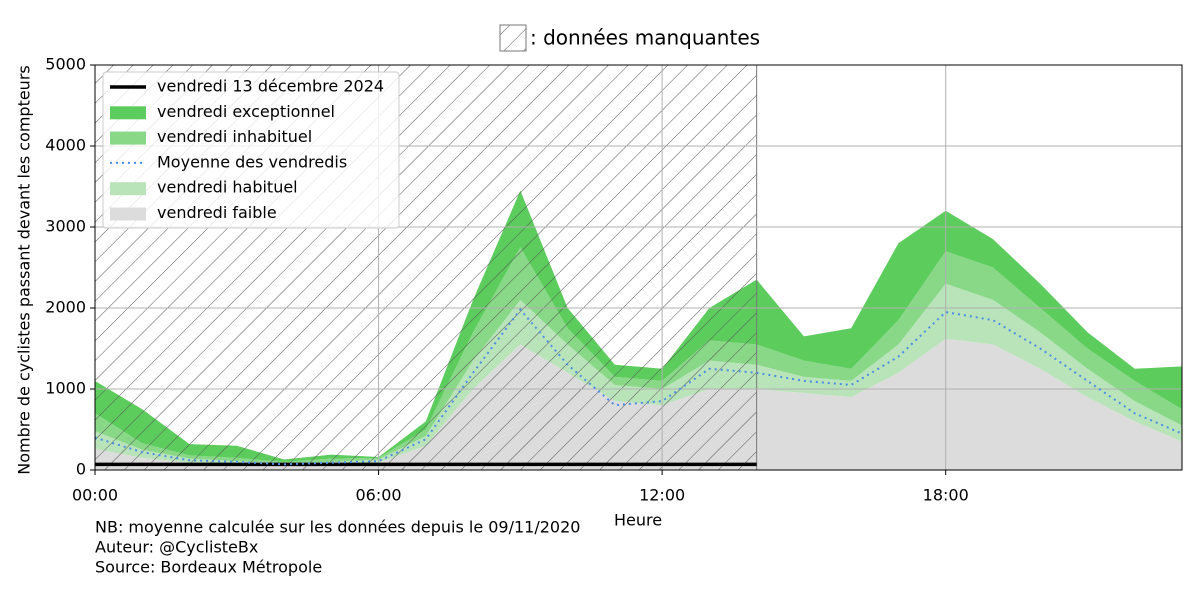 The height and width of the screenshot is (604, 1200). I want to click on legend-label: vendredi 13 décembre 2024, so click(270, 86).